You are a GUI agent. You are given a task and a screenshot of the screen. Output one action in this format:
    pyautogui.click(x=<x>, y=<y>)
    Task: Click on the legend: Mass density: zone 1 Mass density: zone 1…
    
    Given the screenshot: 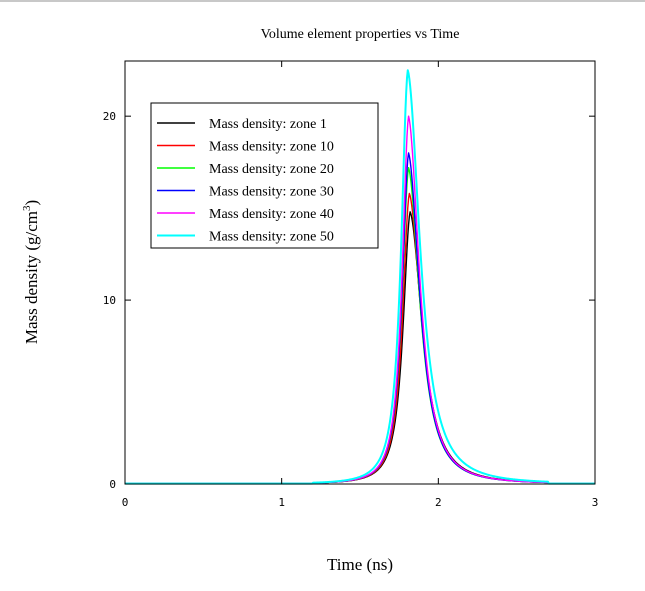 What is the action you would take?
    pyautogui.click(x=264, y=175)
    